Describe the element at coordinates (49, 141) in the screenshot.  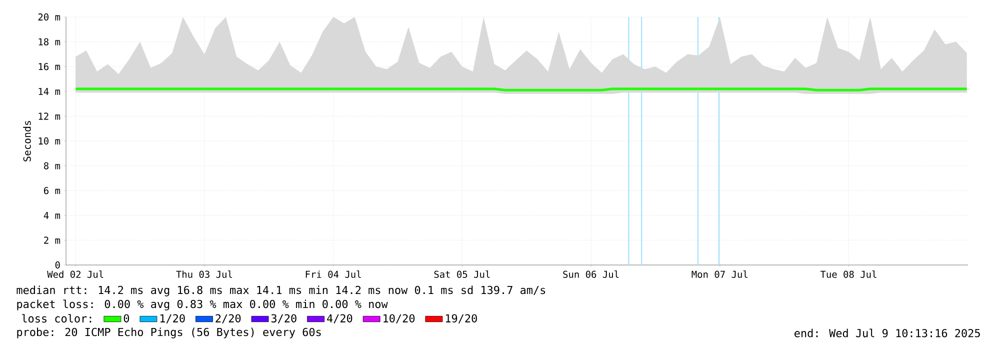
I see `y-tick-label: 10 m` at that location.